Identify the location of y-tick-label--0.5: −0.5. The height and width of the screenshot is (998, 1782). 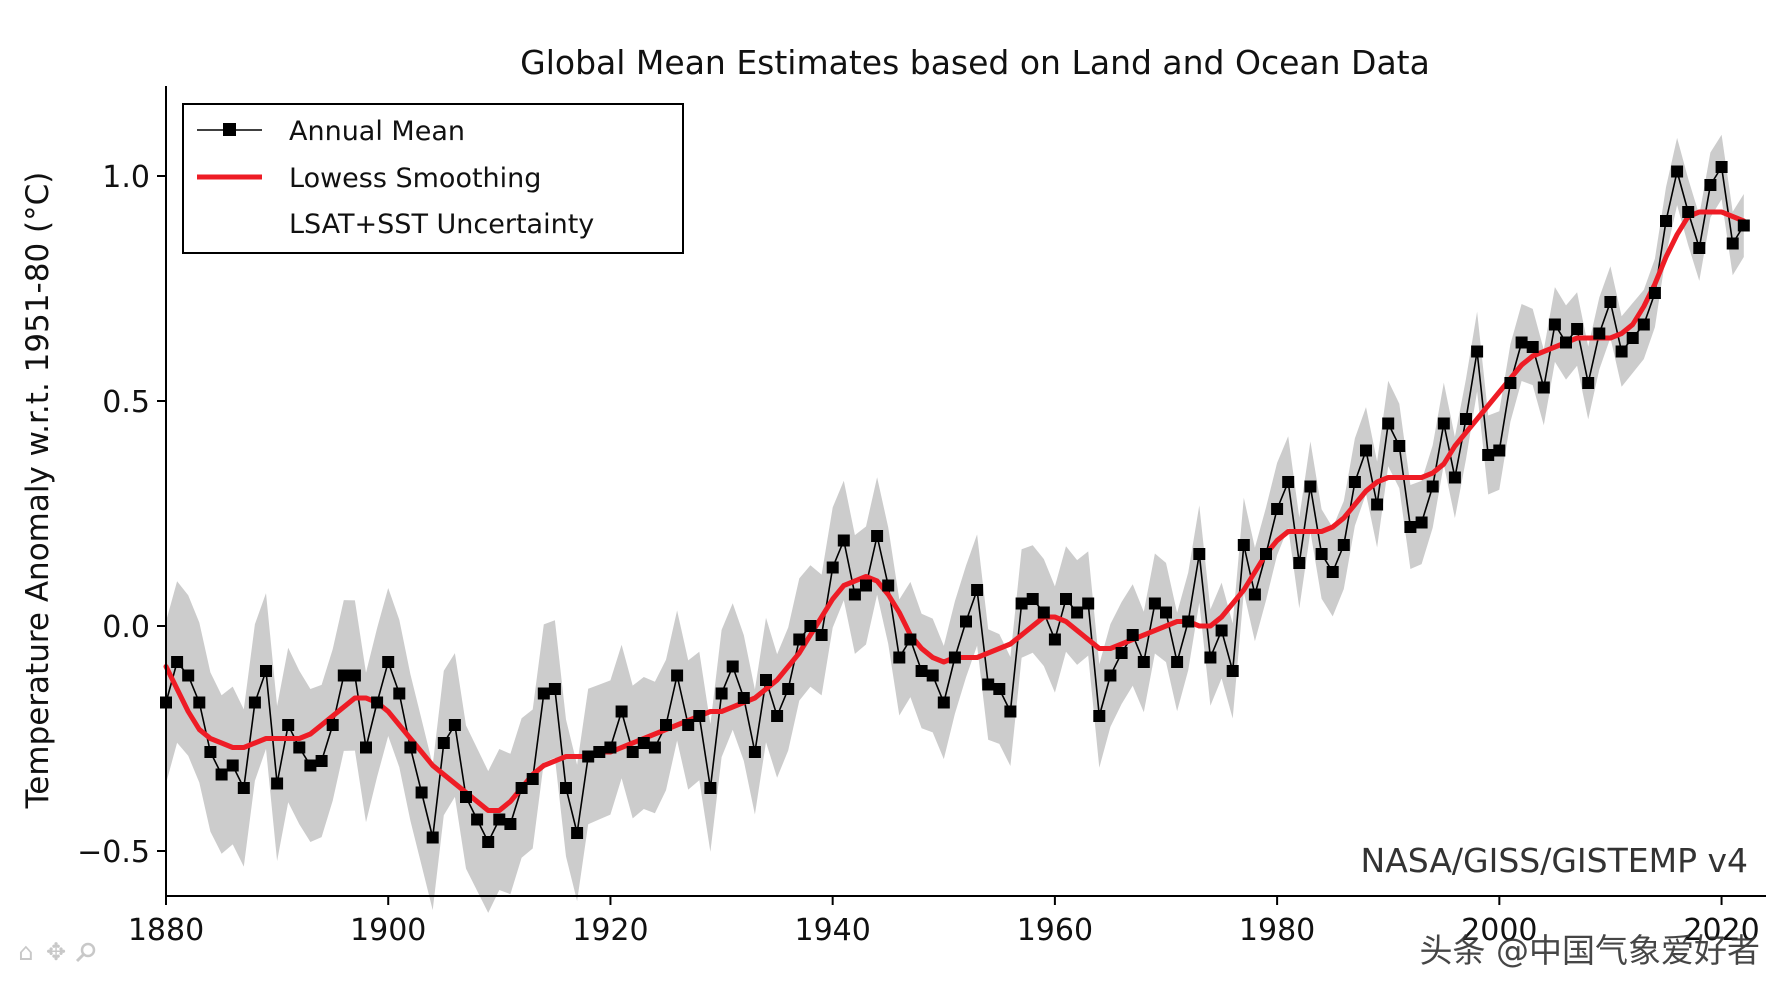
(113, 852).